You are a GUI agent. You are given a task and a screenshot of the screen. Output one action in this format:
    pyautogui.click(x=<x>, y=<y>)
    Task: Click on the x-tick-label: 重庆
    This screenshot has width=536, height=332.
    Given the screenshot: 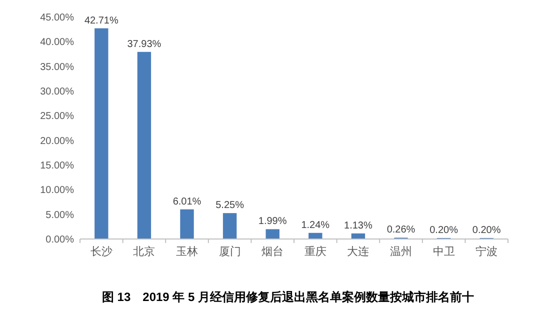 What is the action you would take?
    pyautogui.click(x=315, y=251)
    